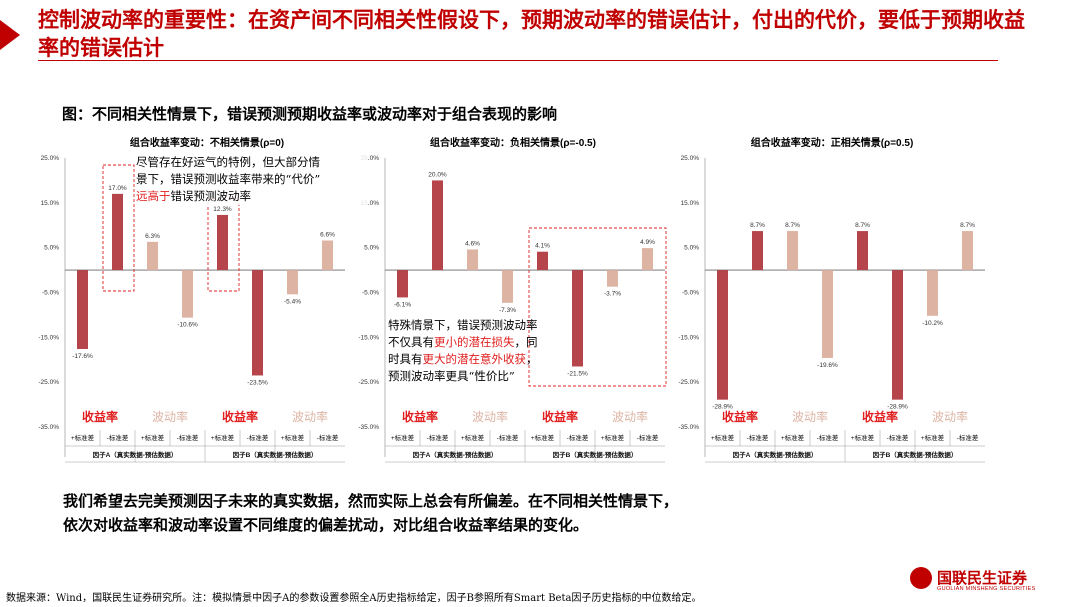 This screenshot has width=1080, height=607. I want to click on logo-subtext: GUOLIAN MINSHENG SECURITIES, so click(986, 589).